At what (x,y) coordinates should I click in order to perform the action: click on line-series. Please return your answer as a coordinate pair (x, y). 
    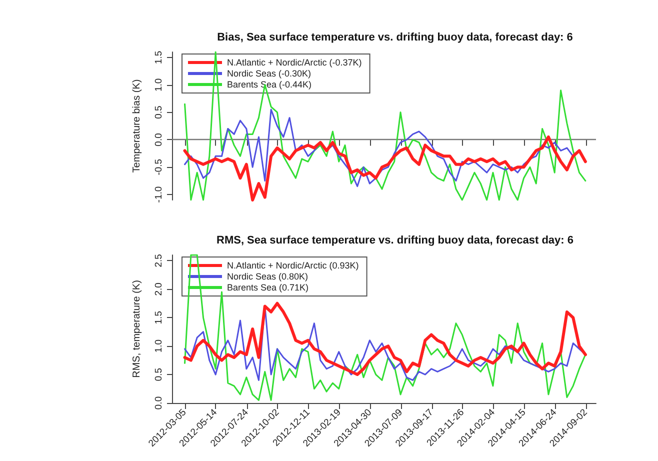
    Looking at the image, I should click on (385, 168).